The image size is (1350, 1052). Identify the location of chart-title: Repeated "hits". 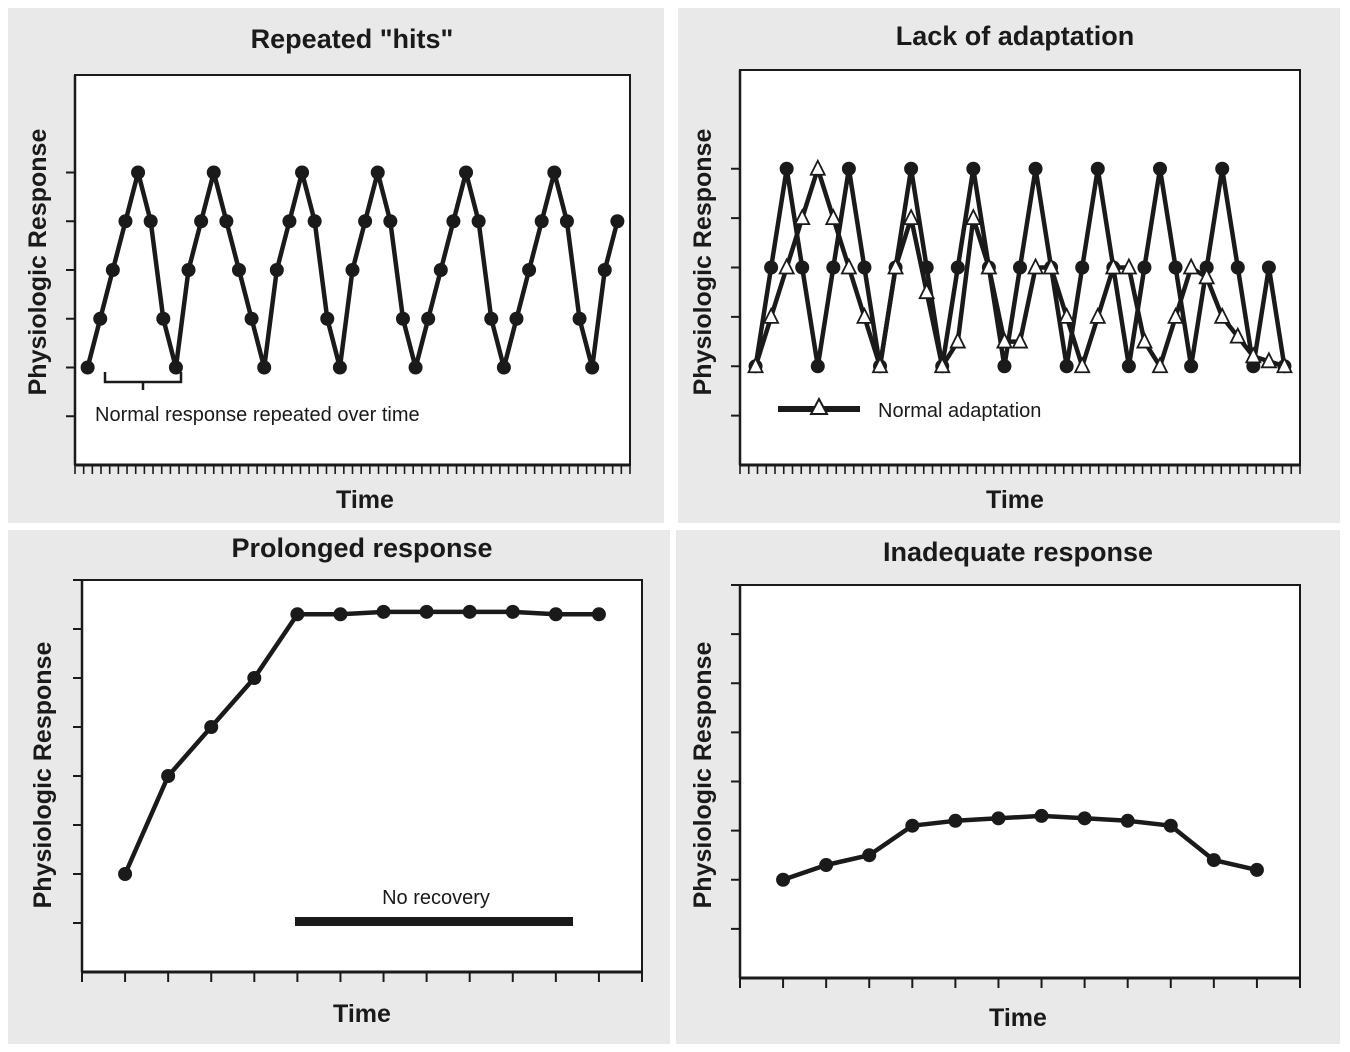
(352, 39).